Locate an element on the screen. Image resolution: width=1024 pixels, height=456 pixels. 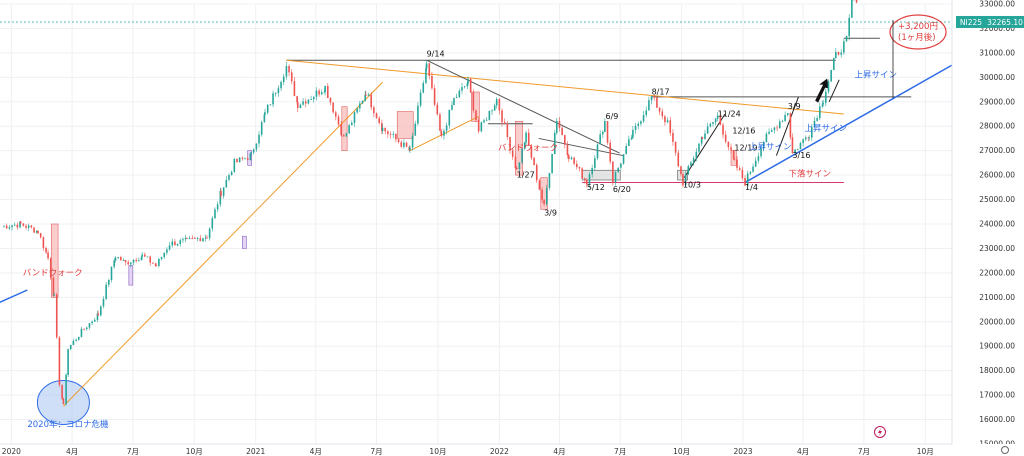
annotation-label: 3/9 is located at coordinates (794, 106).